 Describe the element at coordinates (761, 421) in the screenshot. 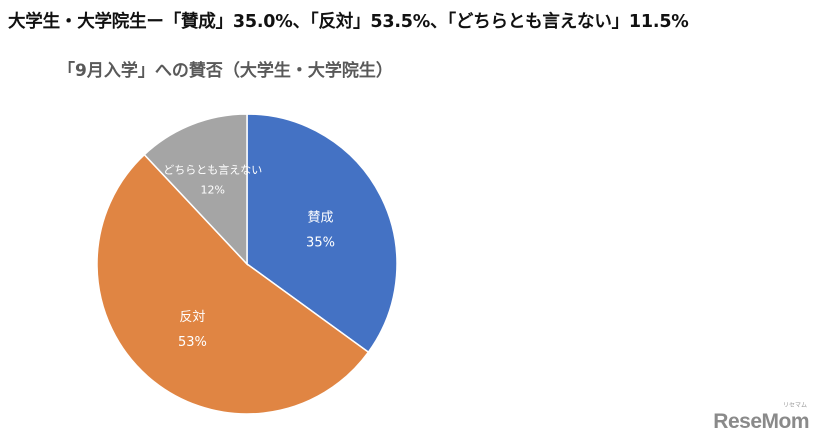

I see `watermark-logo: ReseMom` at that location.